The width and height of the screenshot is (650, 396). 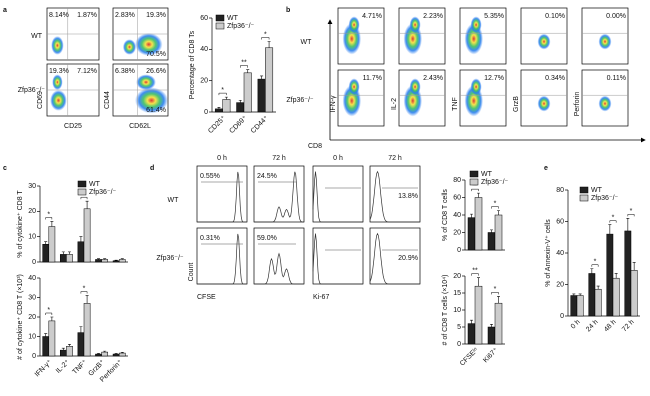 What do you see at coordinates (267, 176) in the screenshot?
I see `gate-value: 24.5%` at bounding box center [267, 176].